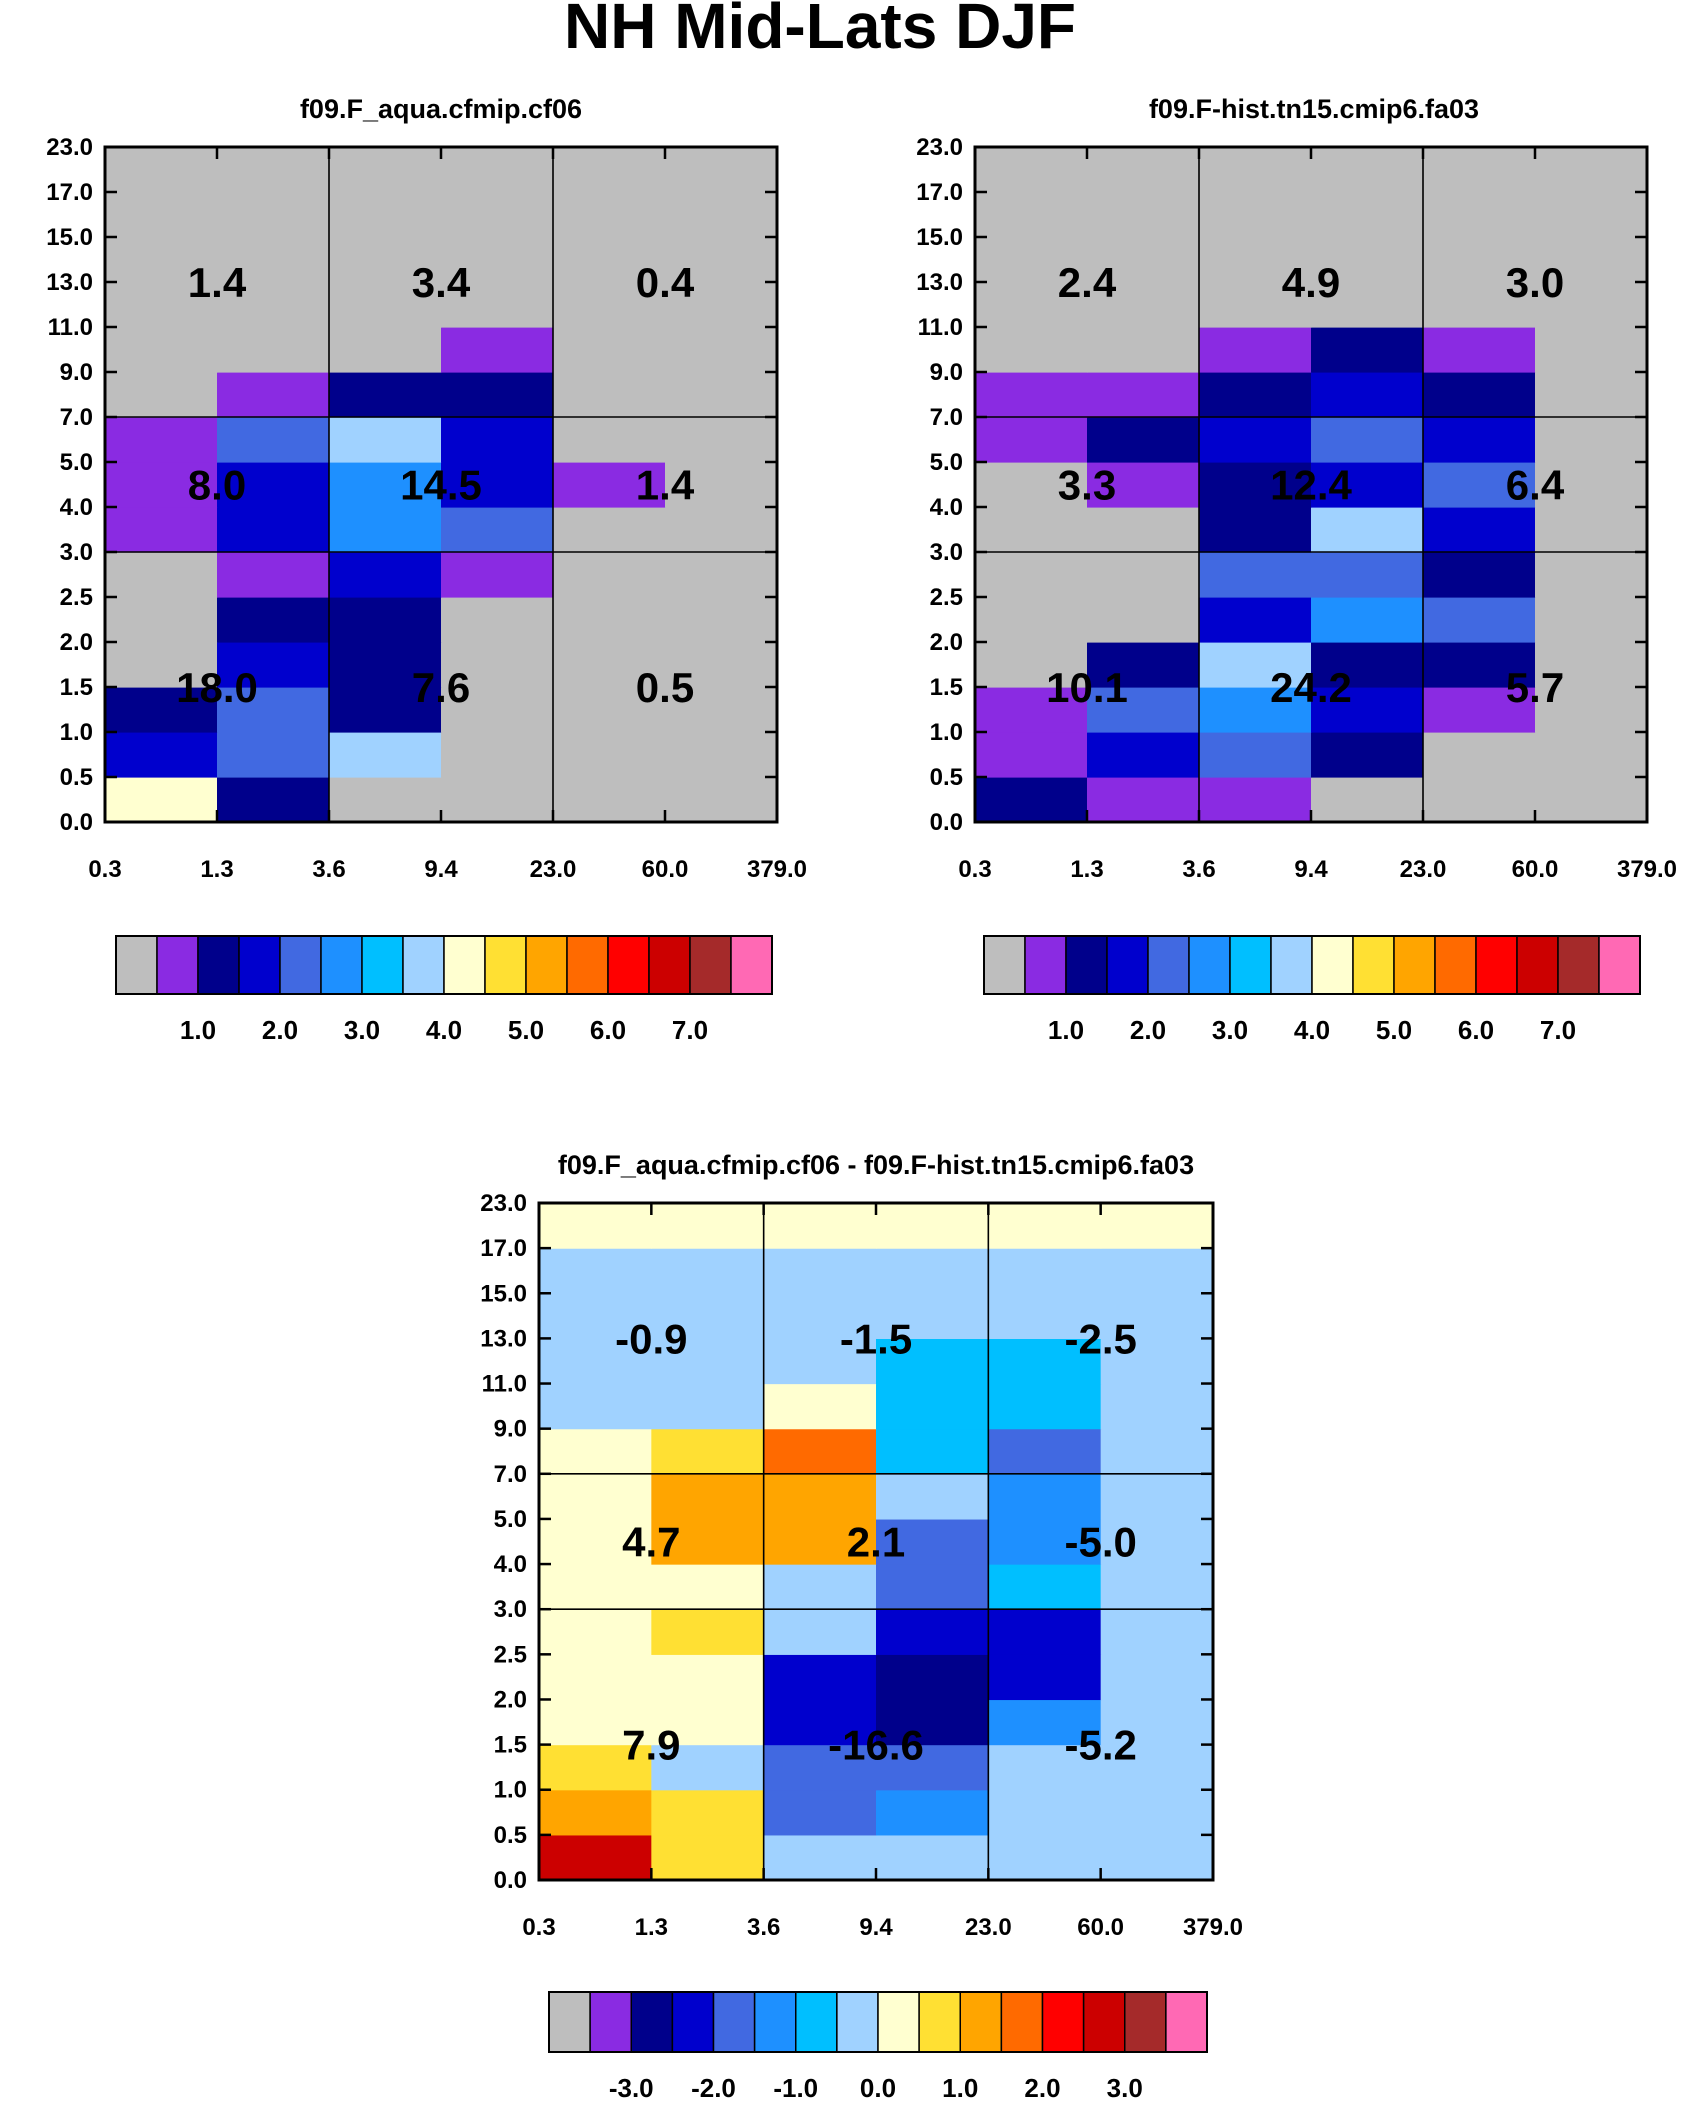  What do you see at coordinates (1125, 2088) in the screenshot?
I see `colorbar-label: 3.0` at bounding box center [1125, 2088].